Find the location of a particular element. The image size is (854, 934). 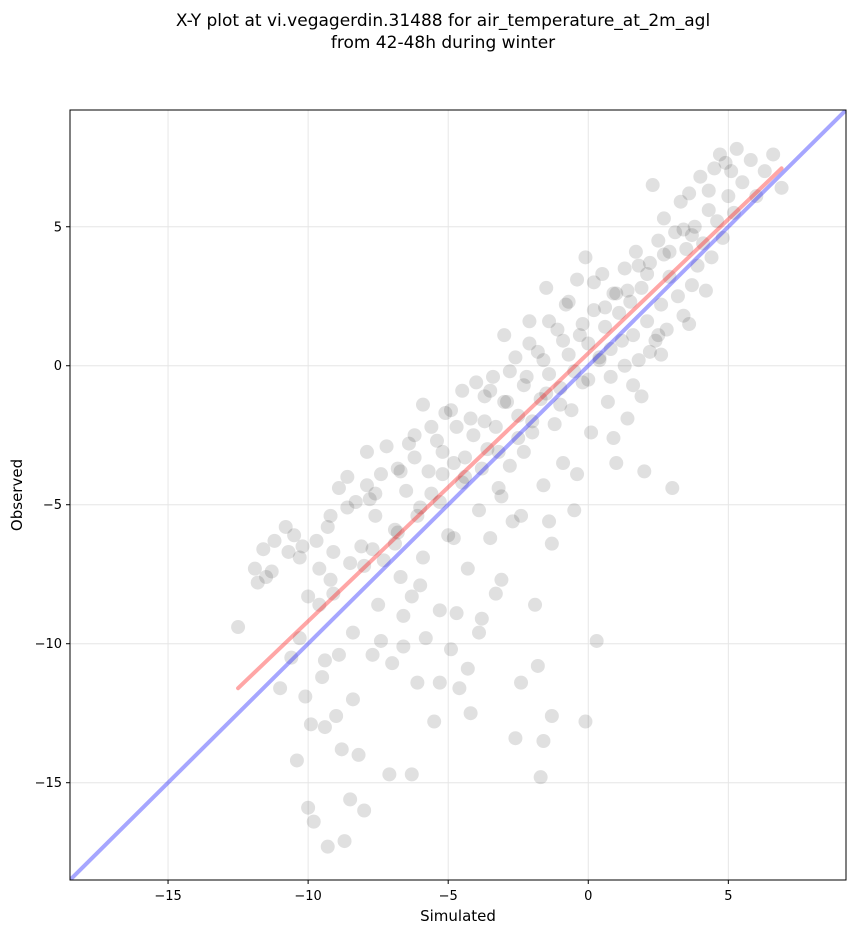

y-tick-label: −5 is located at coordinates (52, 505).